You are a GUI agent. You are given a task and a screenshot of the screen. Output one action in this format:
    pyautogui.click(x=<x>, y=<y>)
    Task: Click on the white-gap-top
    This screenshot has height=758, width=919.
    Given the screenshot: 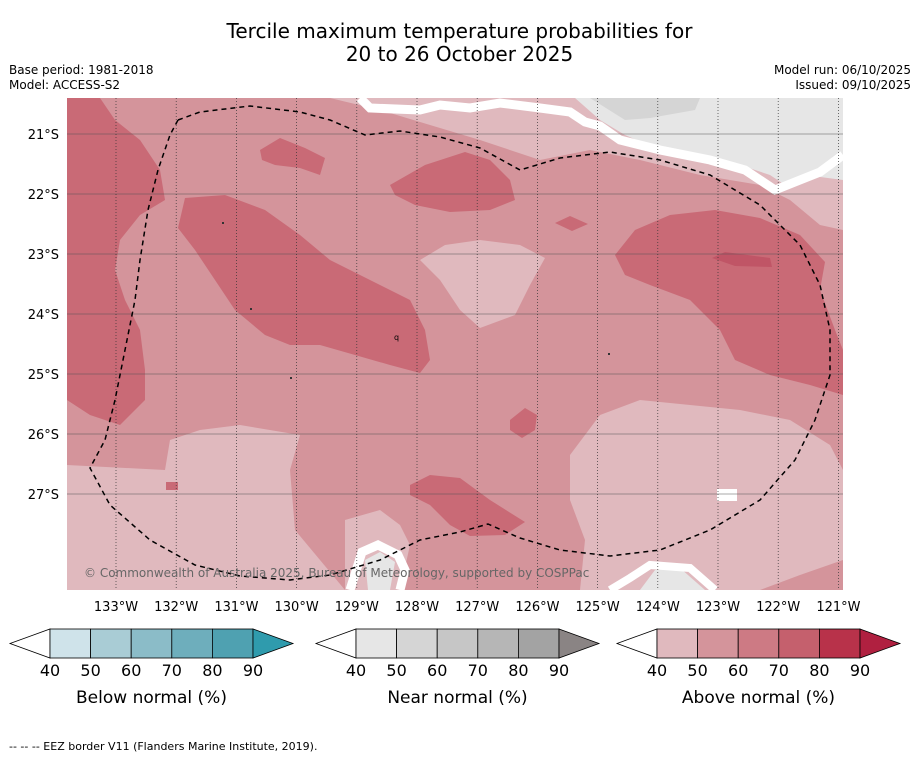 What is the action you would take?
    pyautogui.click(x=599, y=147)
    